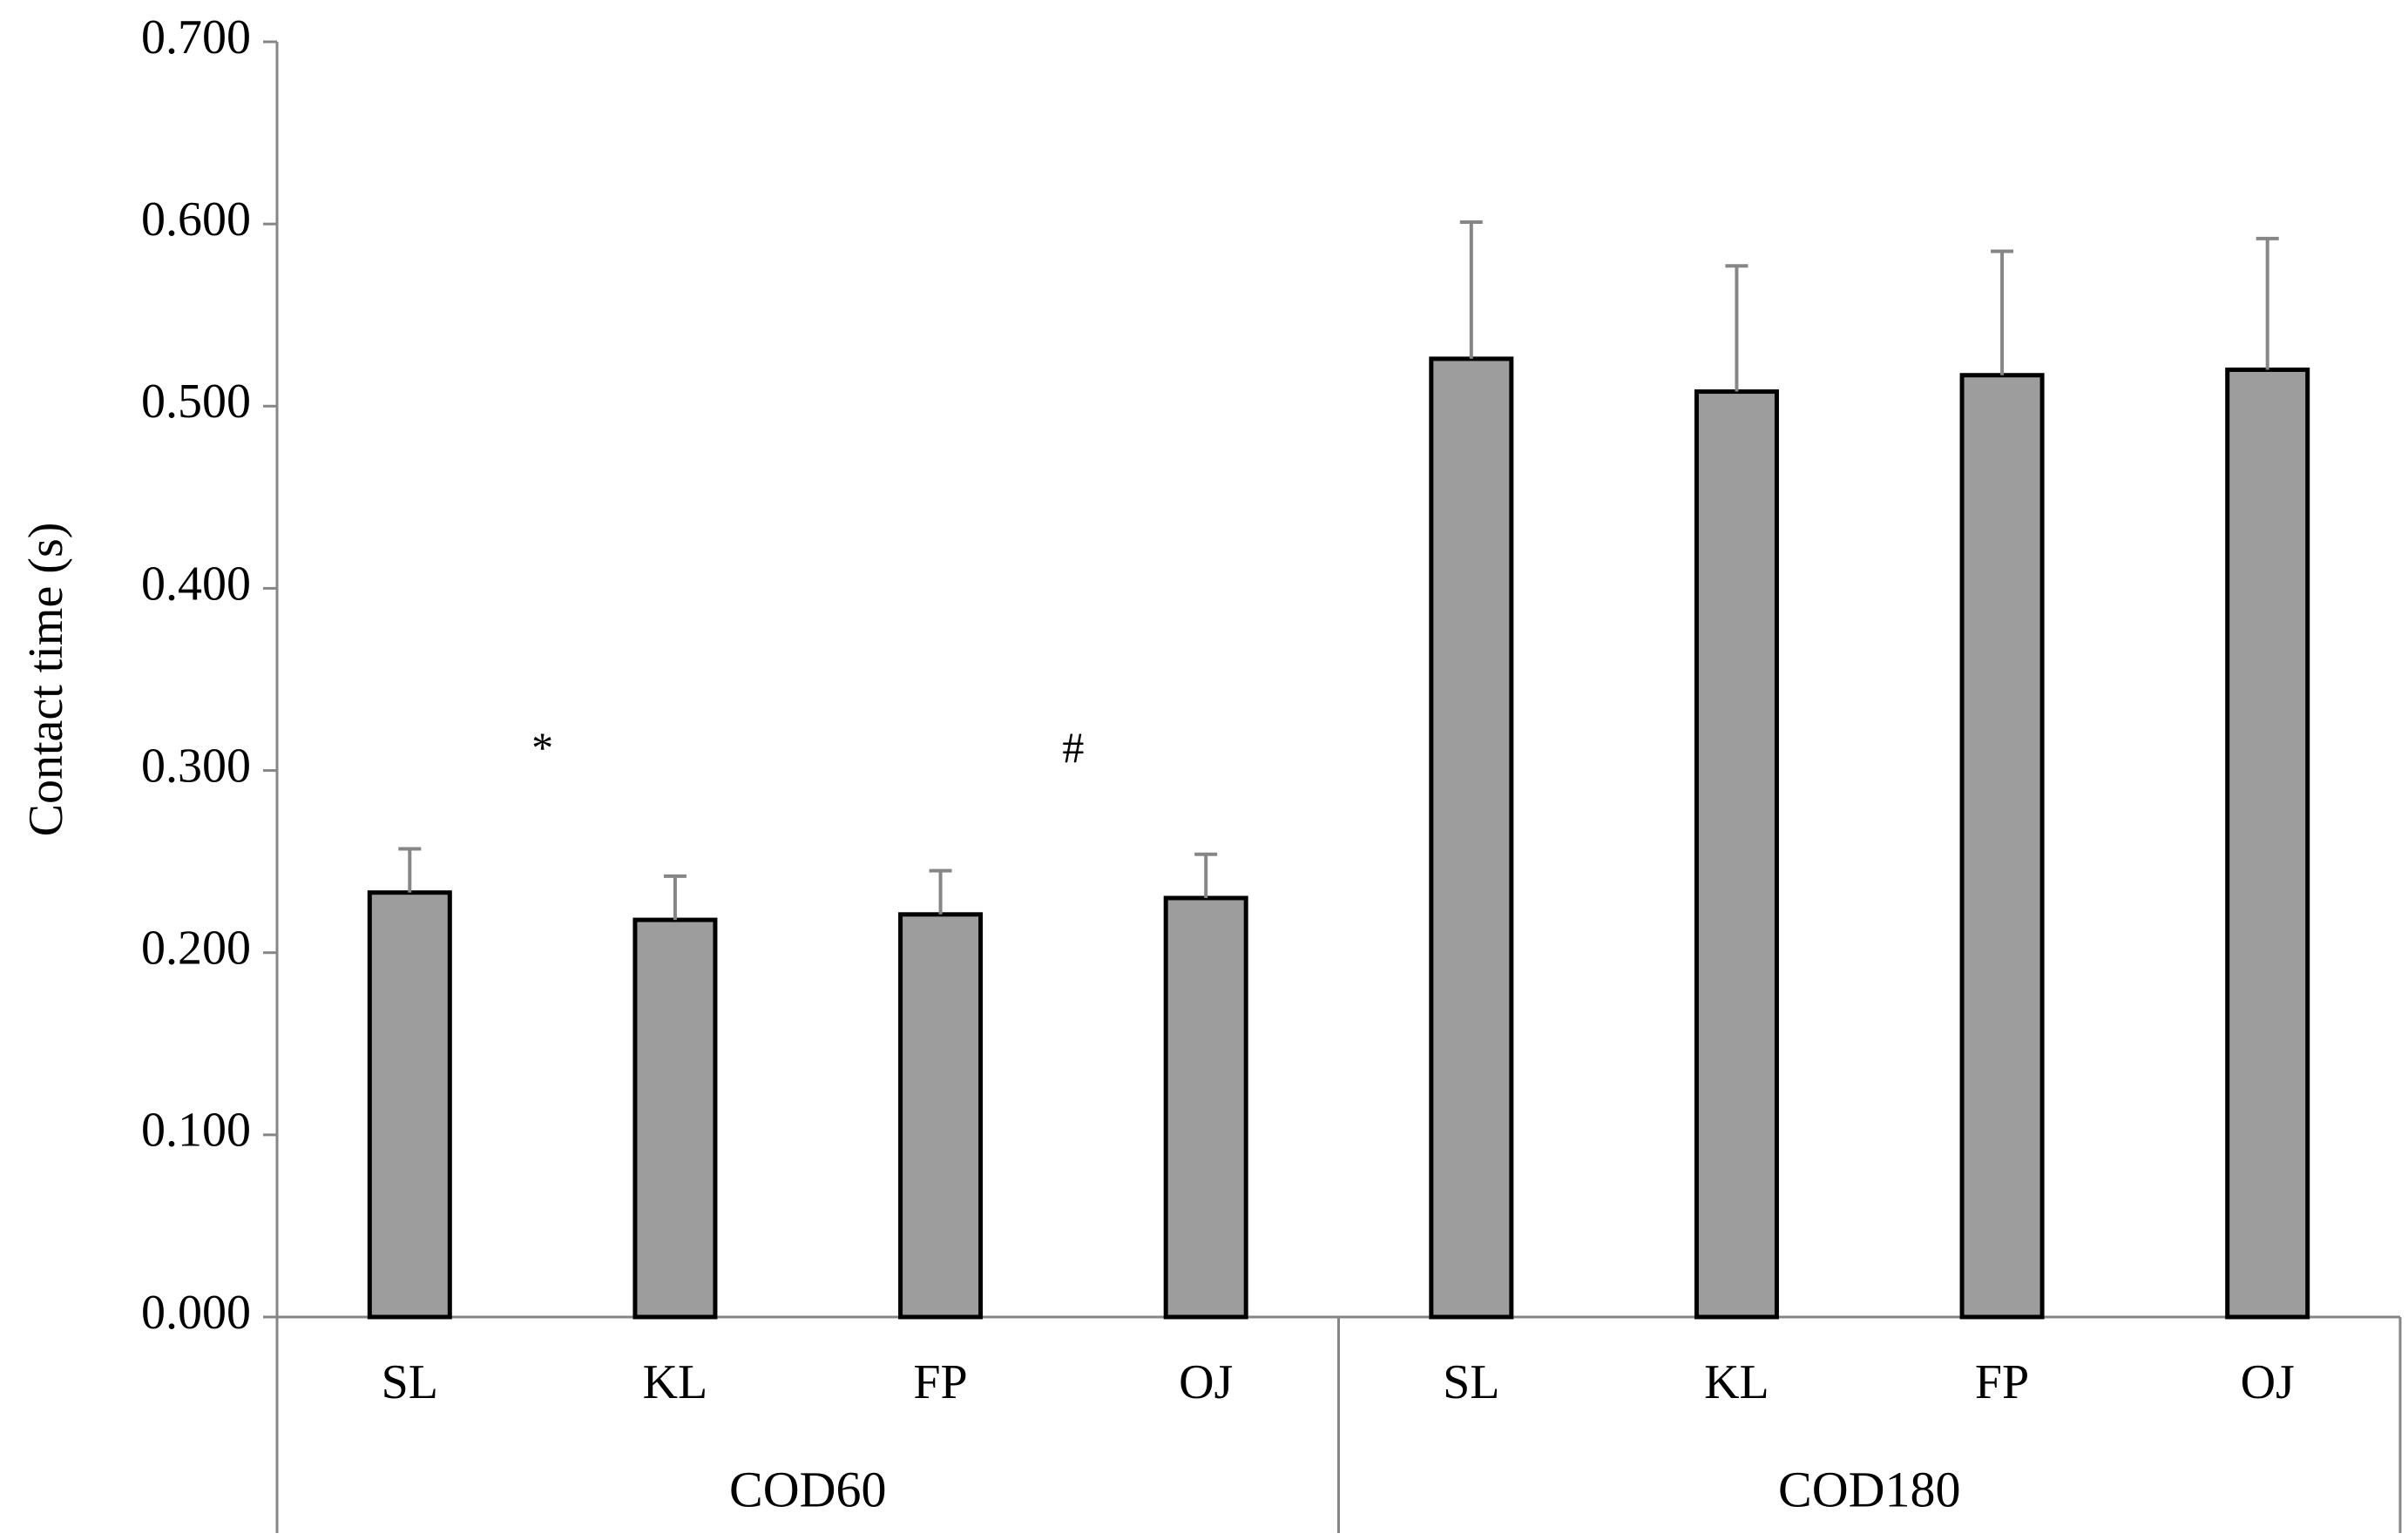 Image resolution: width=2408 pixels, height=1540 pixels. What do you see at coordinates (542, 747) in the screenshot?
I see `significance-marker: *` at bounding box center [542, 747].